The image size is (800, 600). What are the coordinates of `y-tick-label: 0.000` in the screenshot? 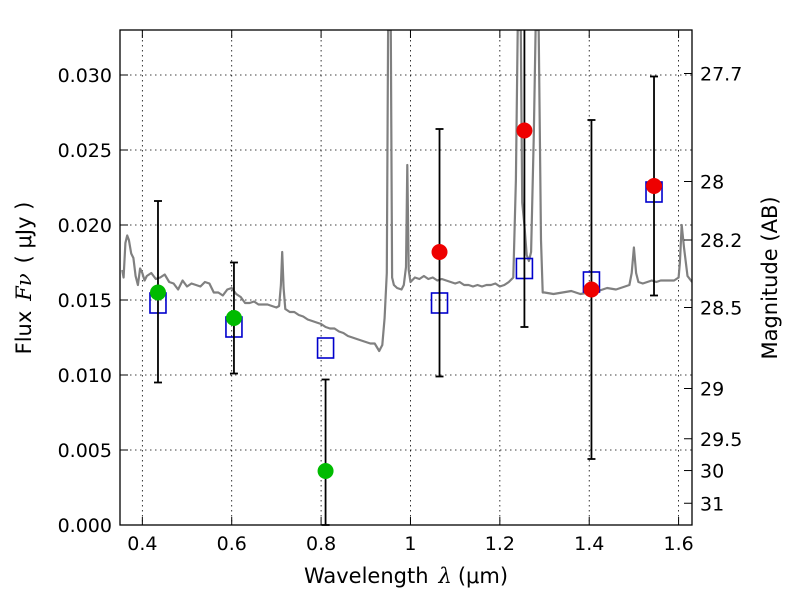 It's located at (85, 526).